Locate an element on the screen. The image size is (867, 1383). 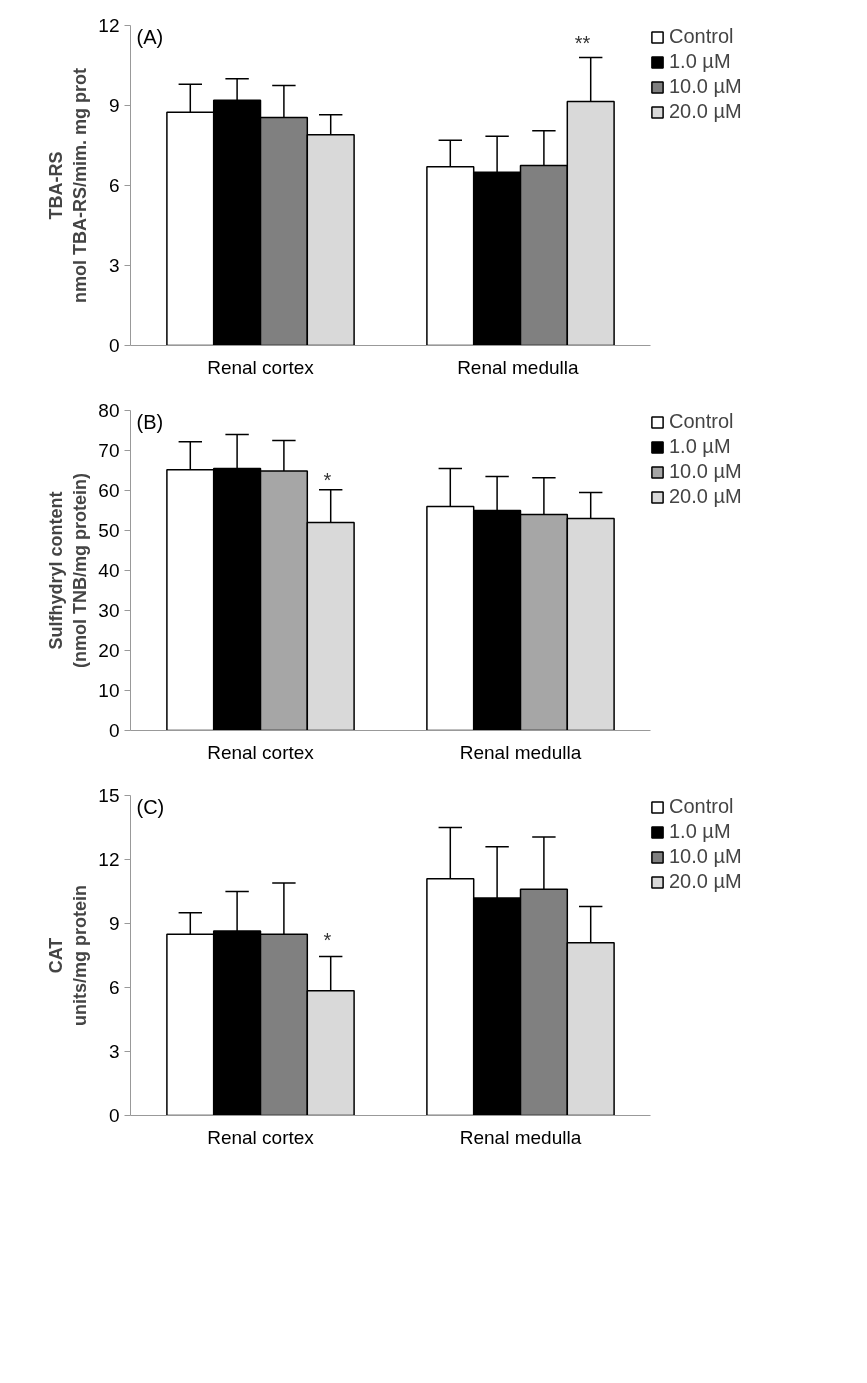
y-axis-title: CAT units/mg protein is located at coordinates (68, 955).